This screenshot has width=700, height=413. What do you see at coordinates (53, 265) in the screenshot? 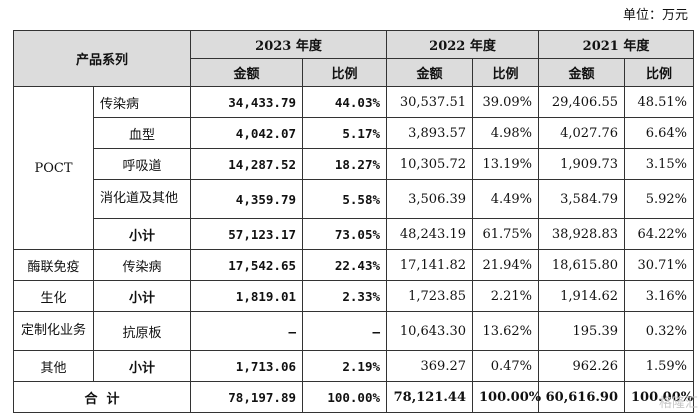
I see `category-cell: 酶联免疫` at bounding box center [53, 265].